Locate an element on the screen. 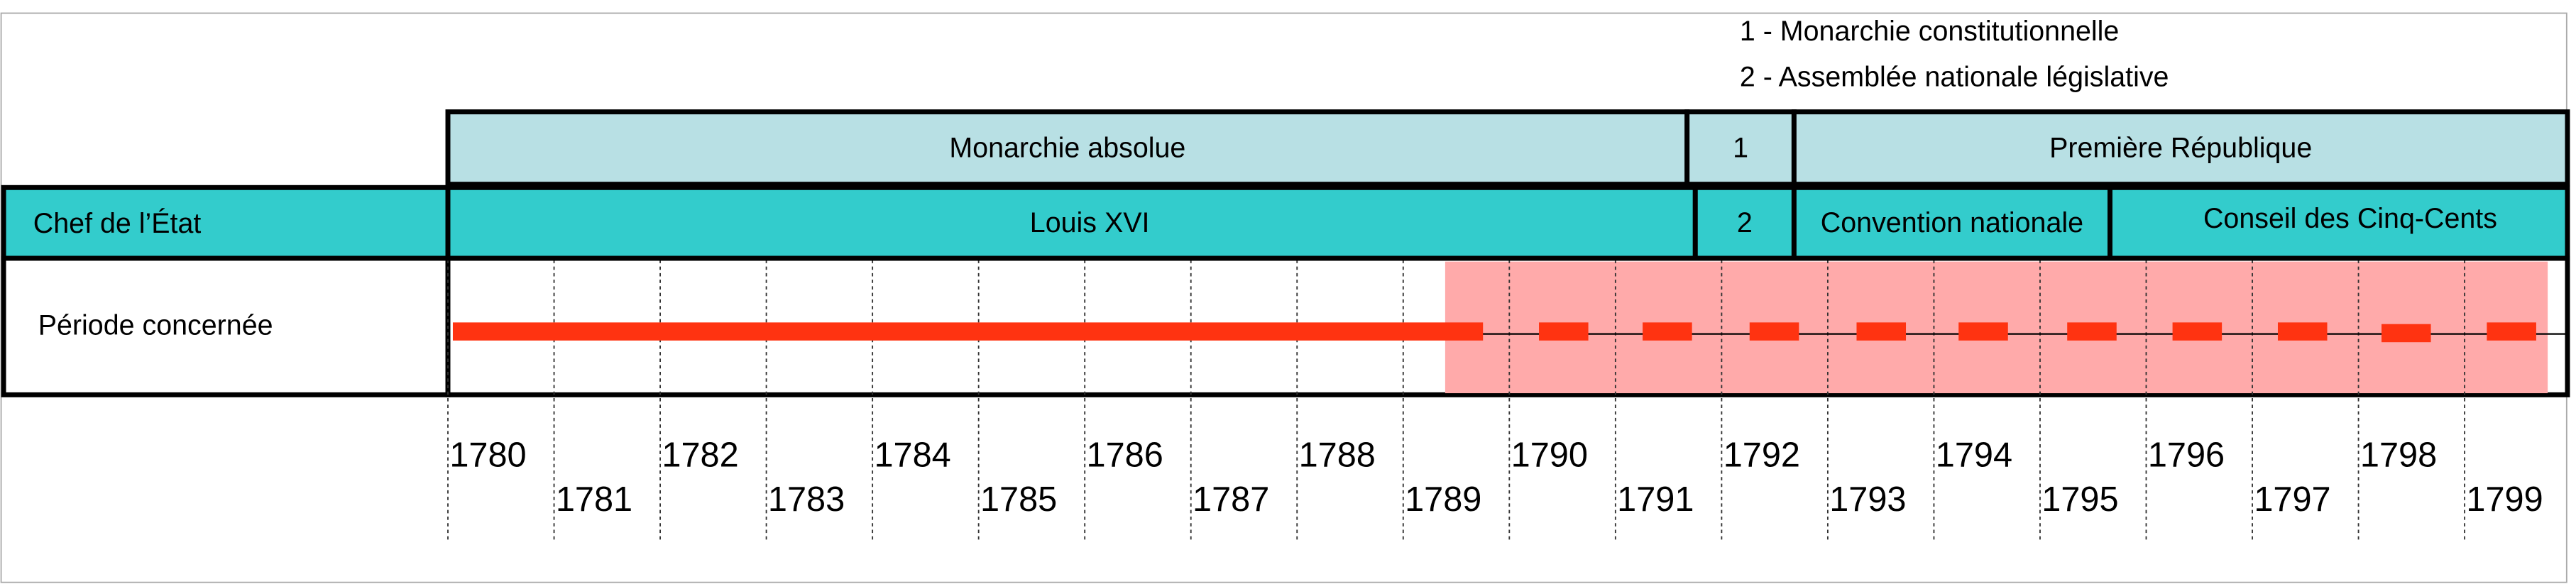 The width and height of the screenshot is (2576, 584). year-label: 1795 is located at coordinates (2079, 499).